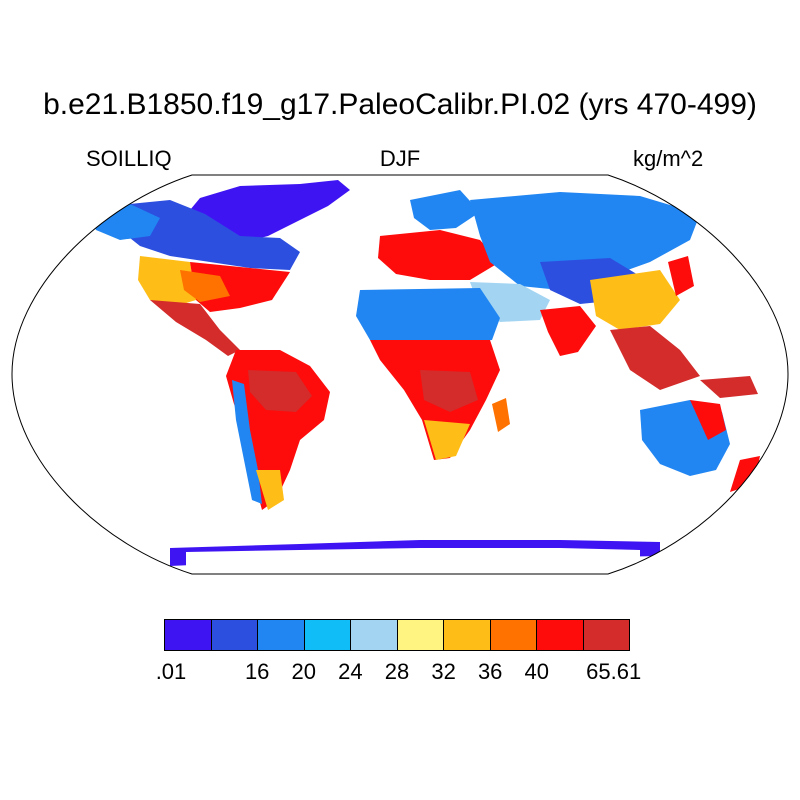  I want to click on colorbar-label: 36, so click(490, 671).